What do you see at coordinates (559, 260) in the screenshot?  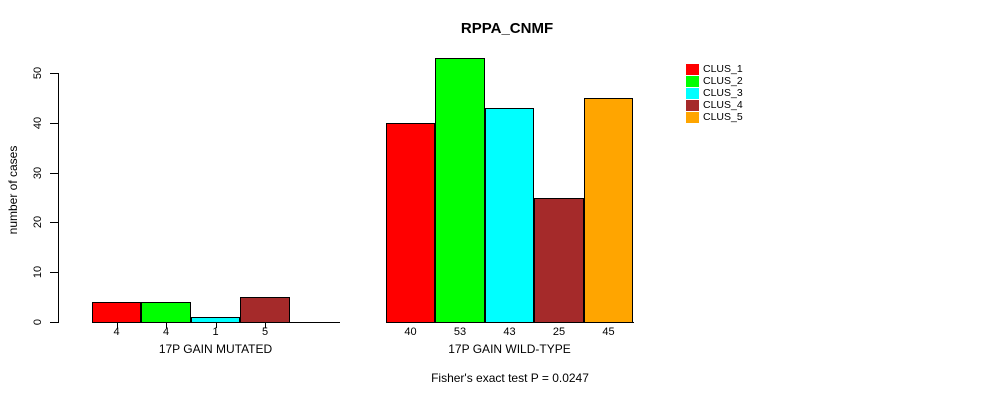 I see `bar-clus-4-group2` at bounding box center [559, 260].